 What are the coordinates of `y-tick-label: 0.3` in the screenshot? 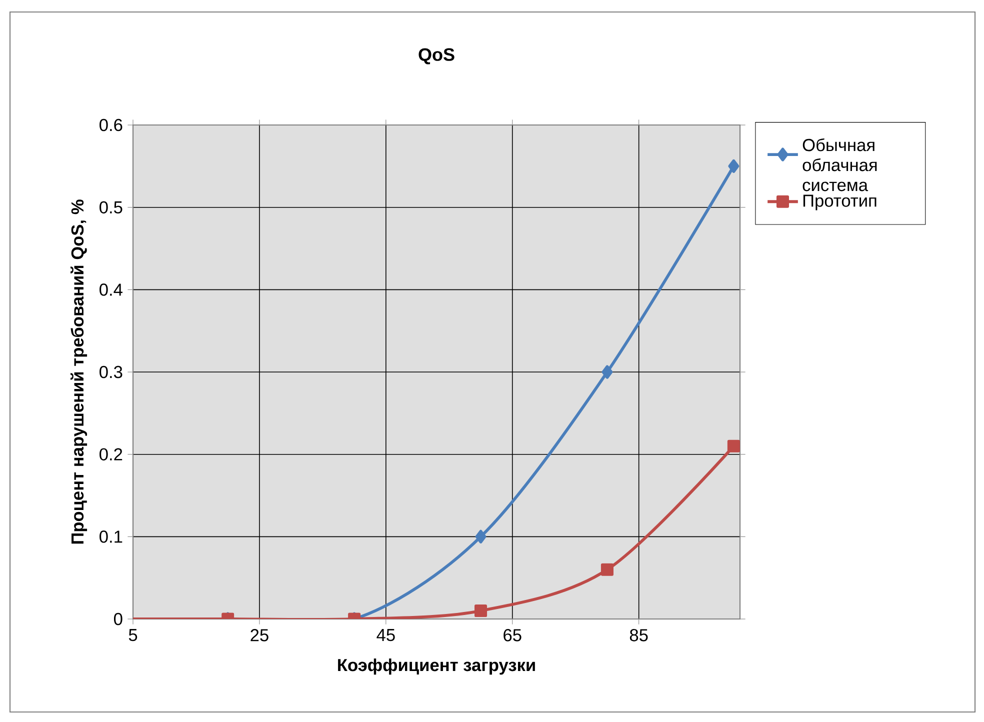 It's located at (111, 372).